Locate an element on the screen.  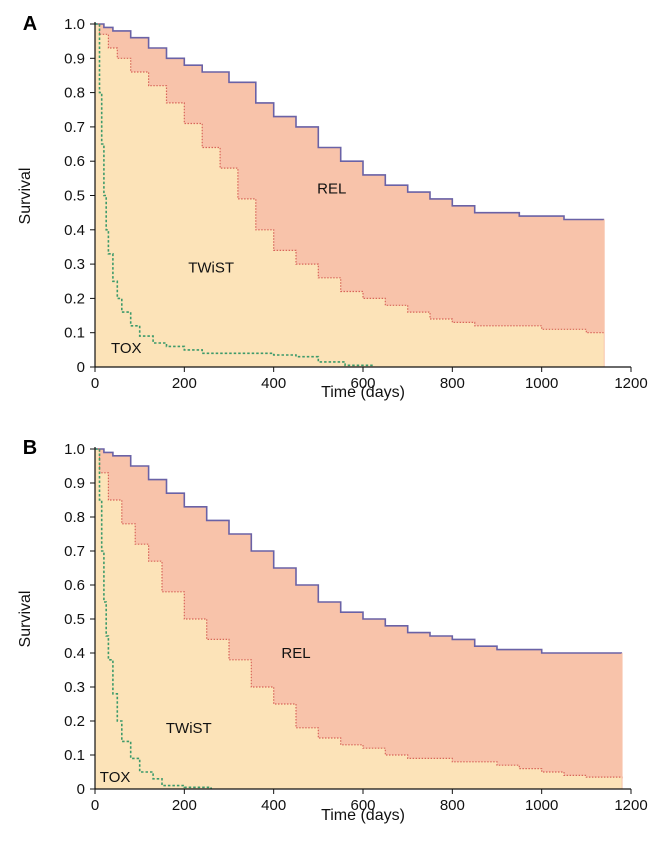
panel-label: B is located at coordinates (30, 448).